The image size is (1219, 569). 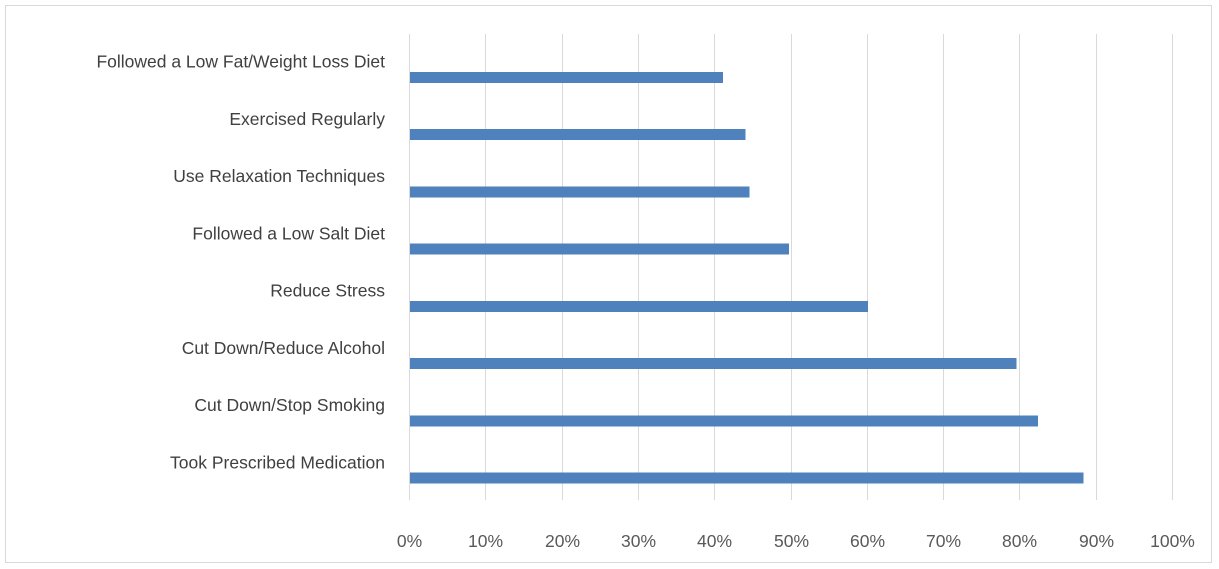 What do you see at coordinates (1172, 541) in the screenshot?
I see `x-tick-label: 100%` at bounding box center [1172, 541].